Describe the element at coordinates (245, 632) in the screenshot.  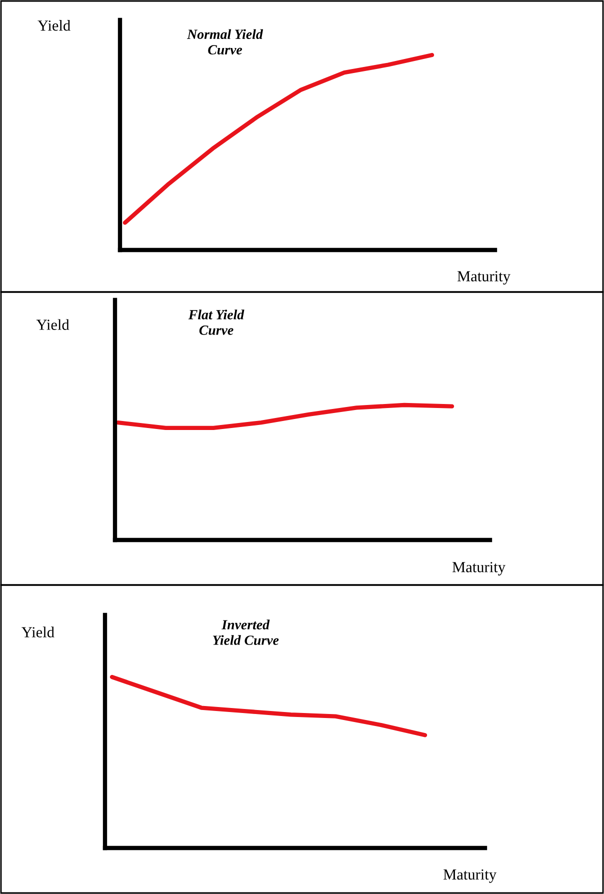
I see `chart-title: Inverted Yield Curve` at that location.